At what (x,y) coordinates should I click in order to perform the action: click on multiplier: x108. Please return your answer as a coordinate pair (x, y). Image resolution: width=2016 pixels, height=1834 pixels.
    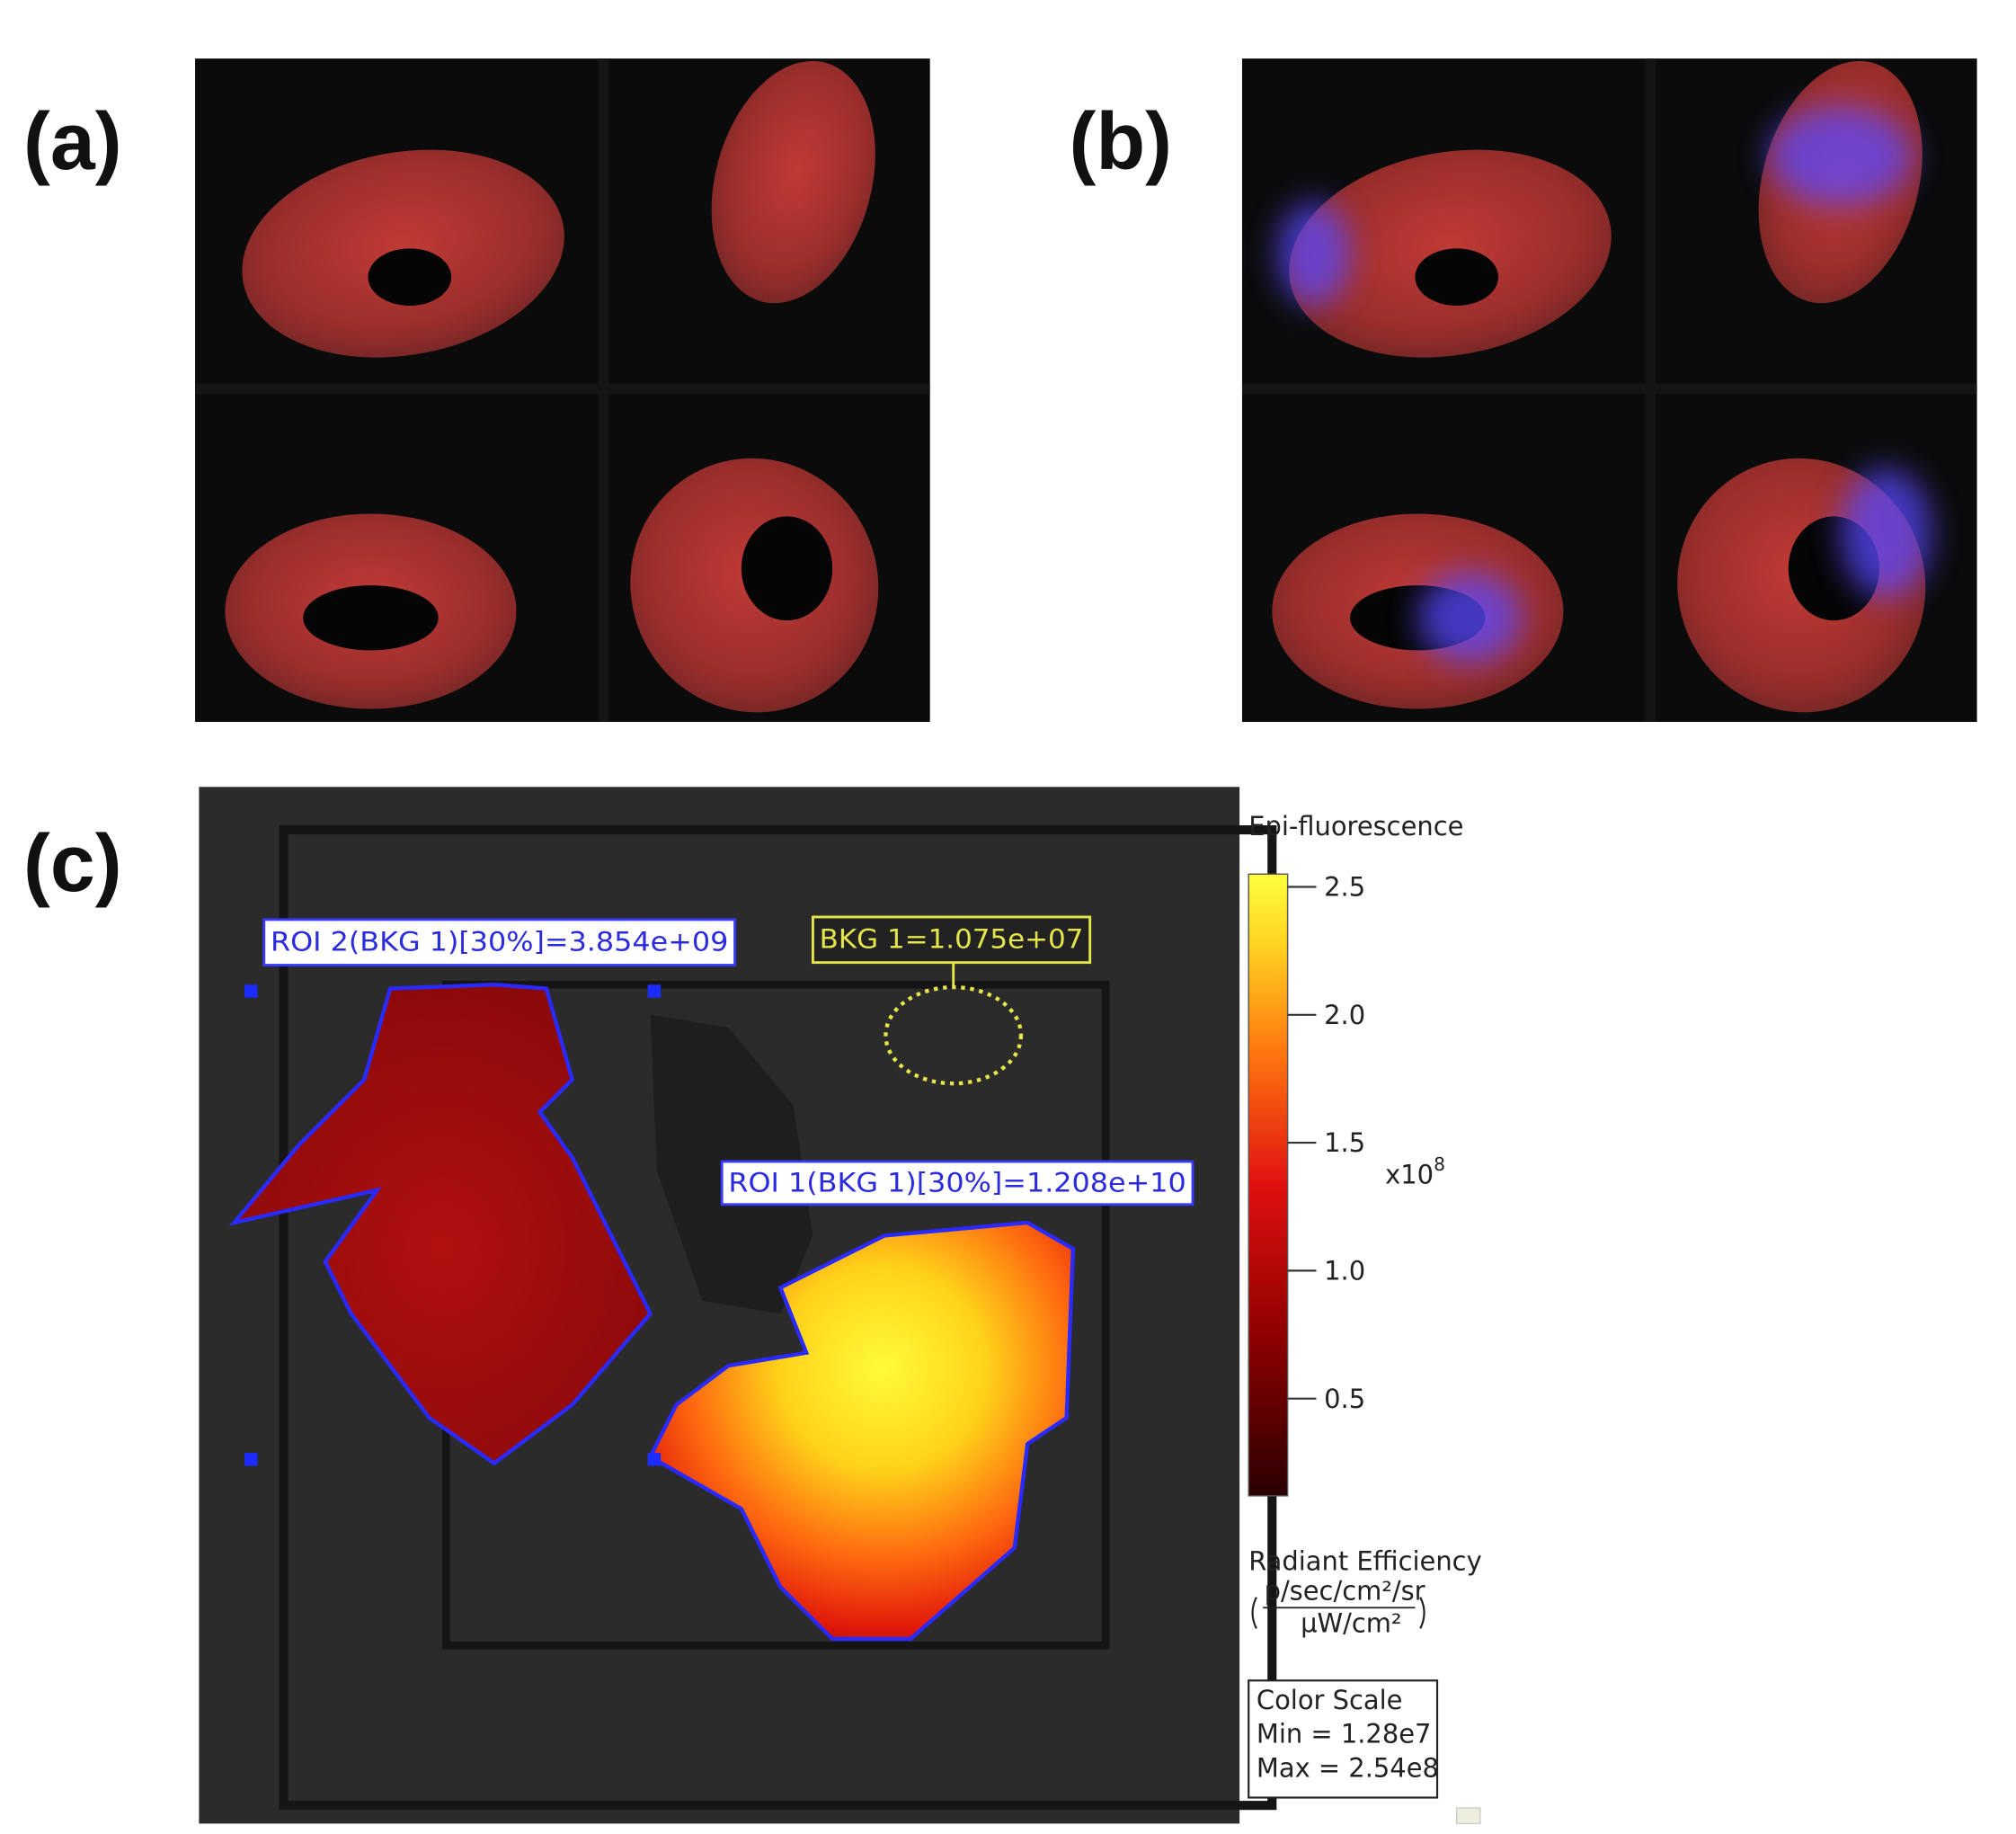
    Looking at the image, I should click on (1415, 1171).